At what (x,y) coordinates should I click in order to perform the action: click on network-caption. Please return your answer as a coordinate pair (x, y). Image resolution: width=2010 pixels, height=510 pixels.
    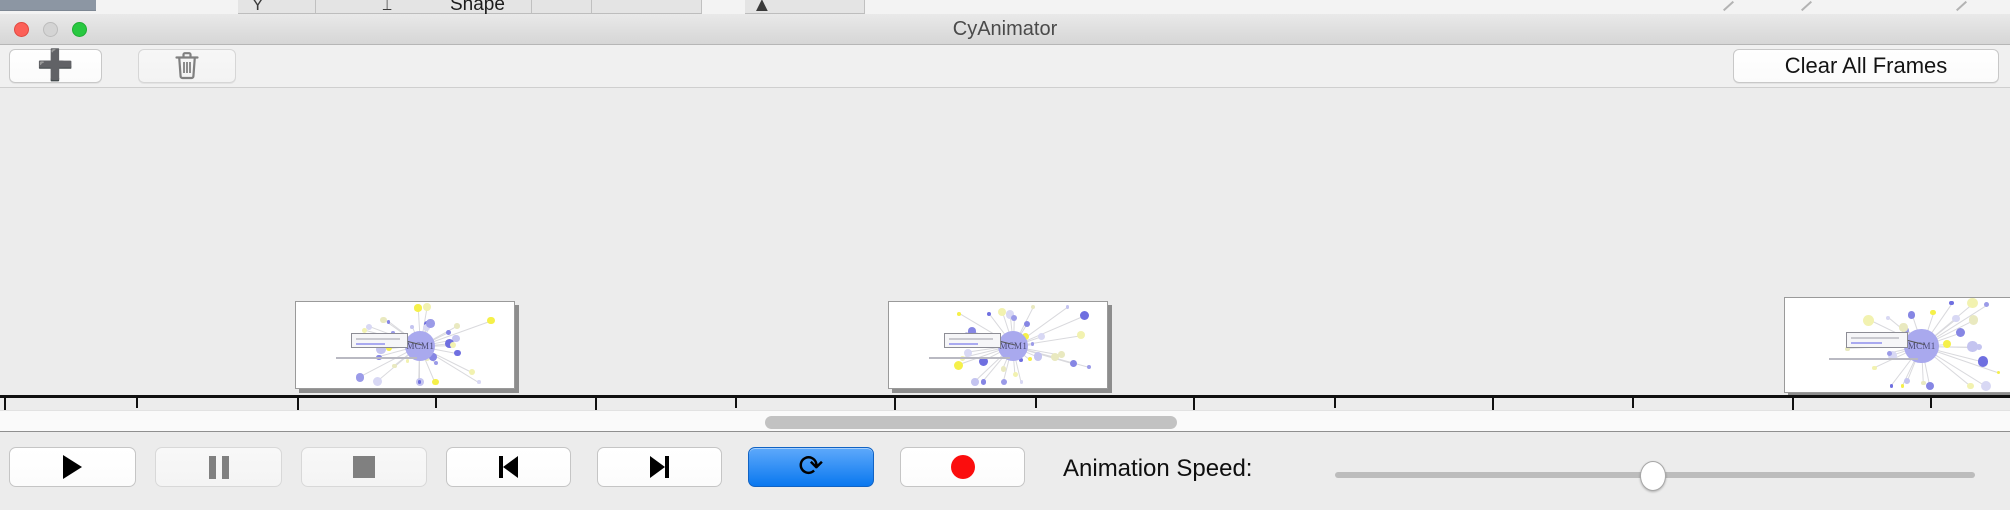
    Looking at the image, I should click on (376, 357).